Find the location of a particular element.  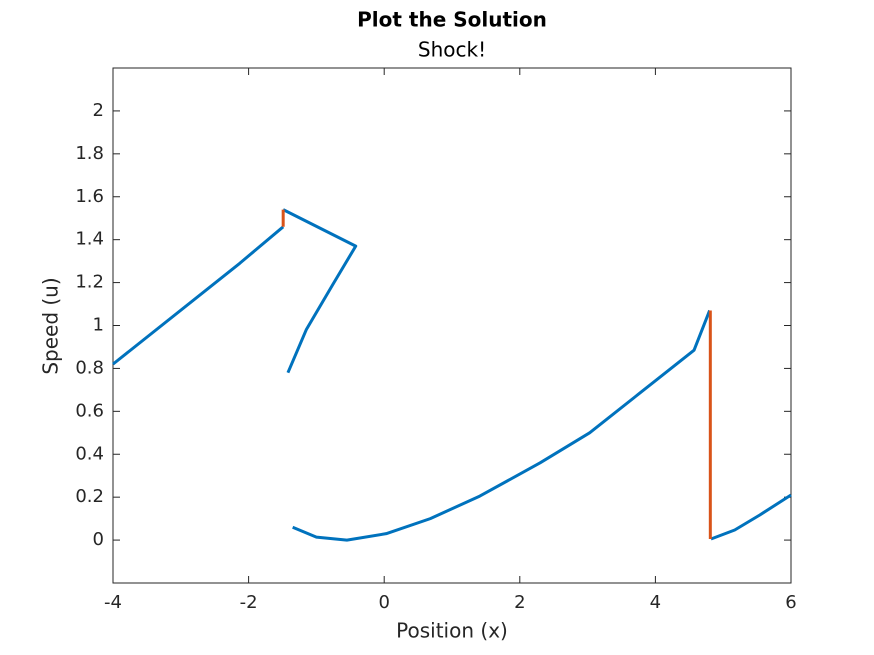

chart-subtitle: Shock! is located at coordinates (452, 50).